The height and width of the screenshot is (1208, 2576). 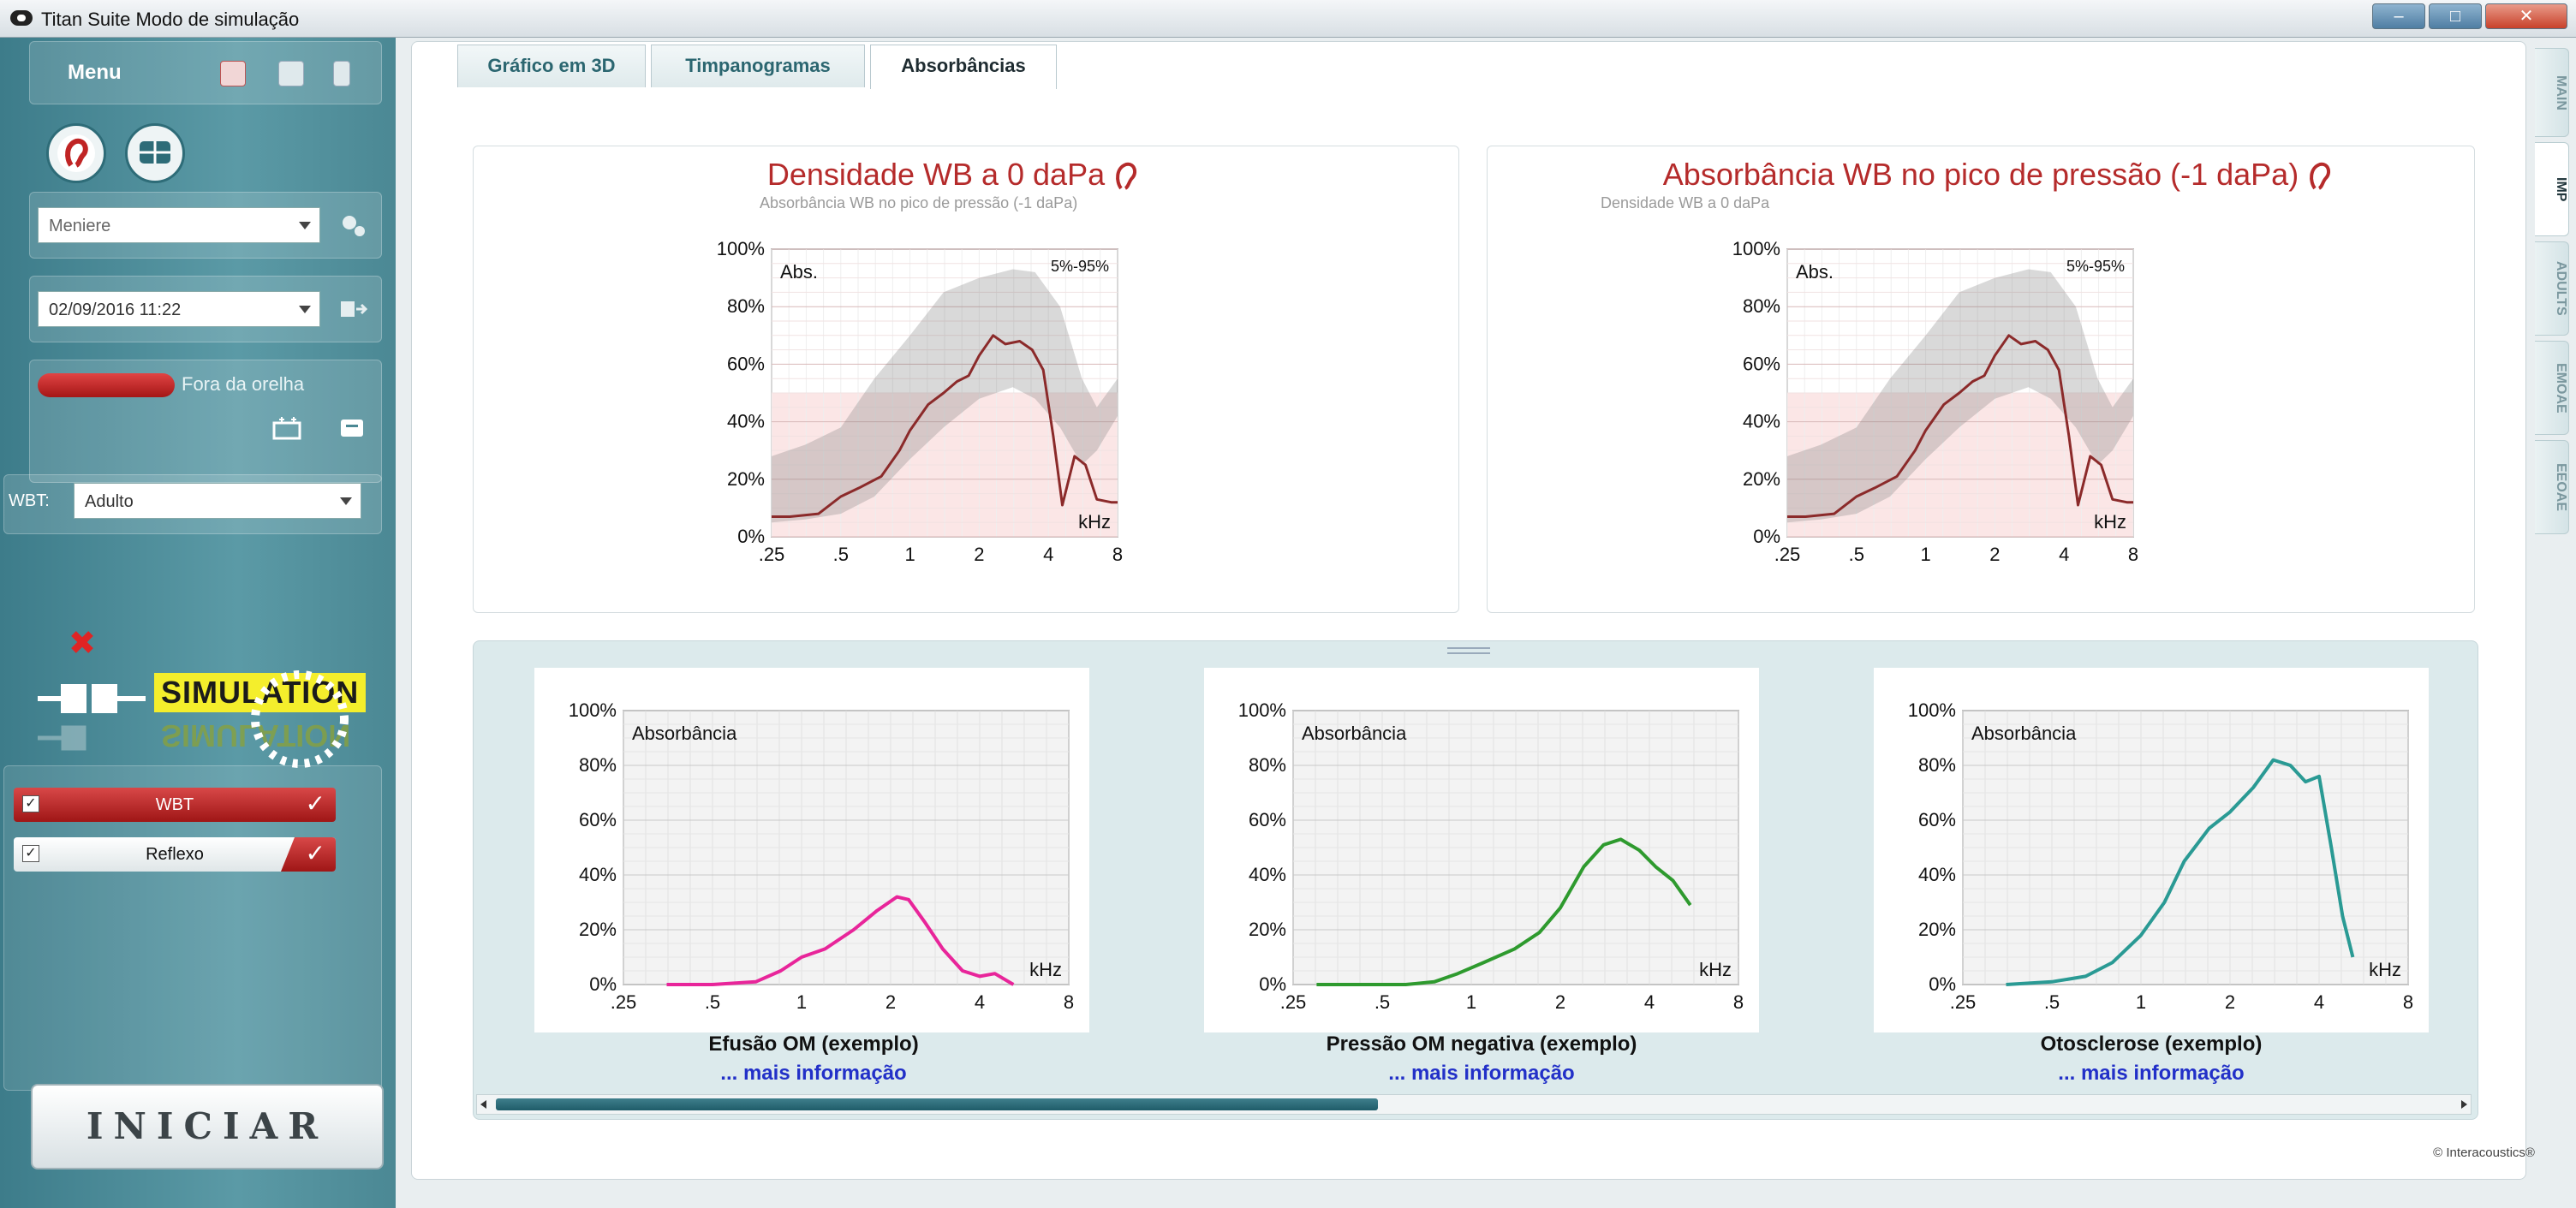 I want to click on y-axis-label: Abs., so click(x=799, y=272).